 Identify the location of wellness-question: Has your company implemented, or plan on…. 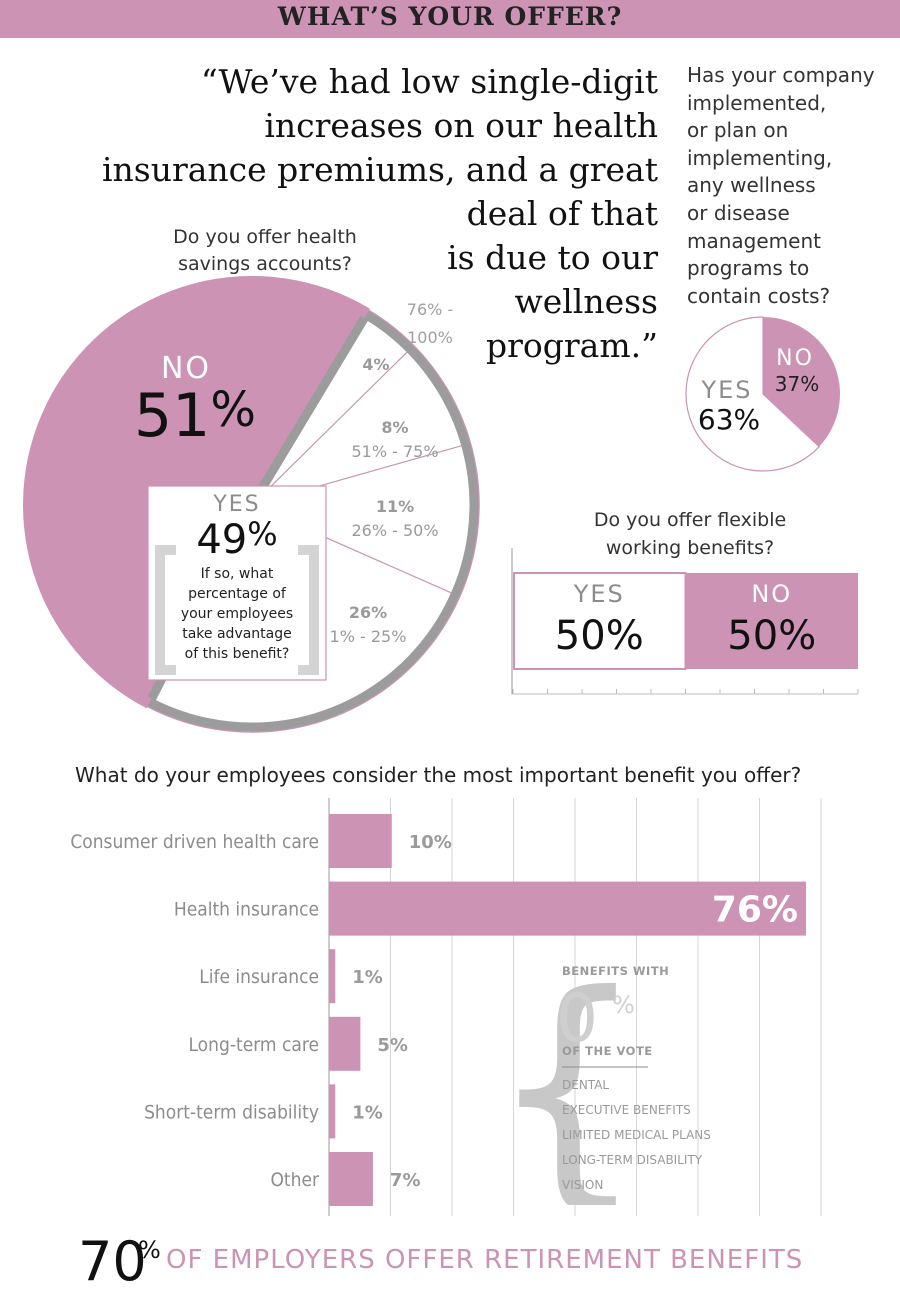
(792, 186).